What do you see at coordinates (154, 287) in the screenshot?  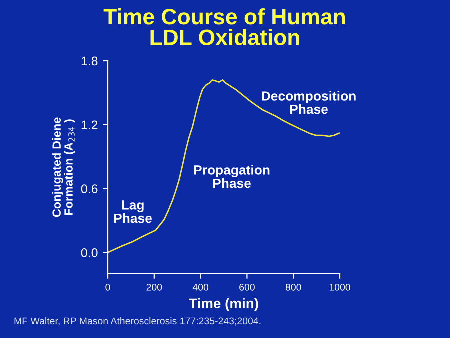 I see `x-tick-label: 200` at bounding box center [154, 287].